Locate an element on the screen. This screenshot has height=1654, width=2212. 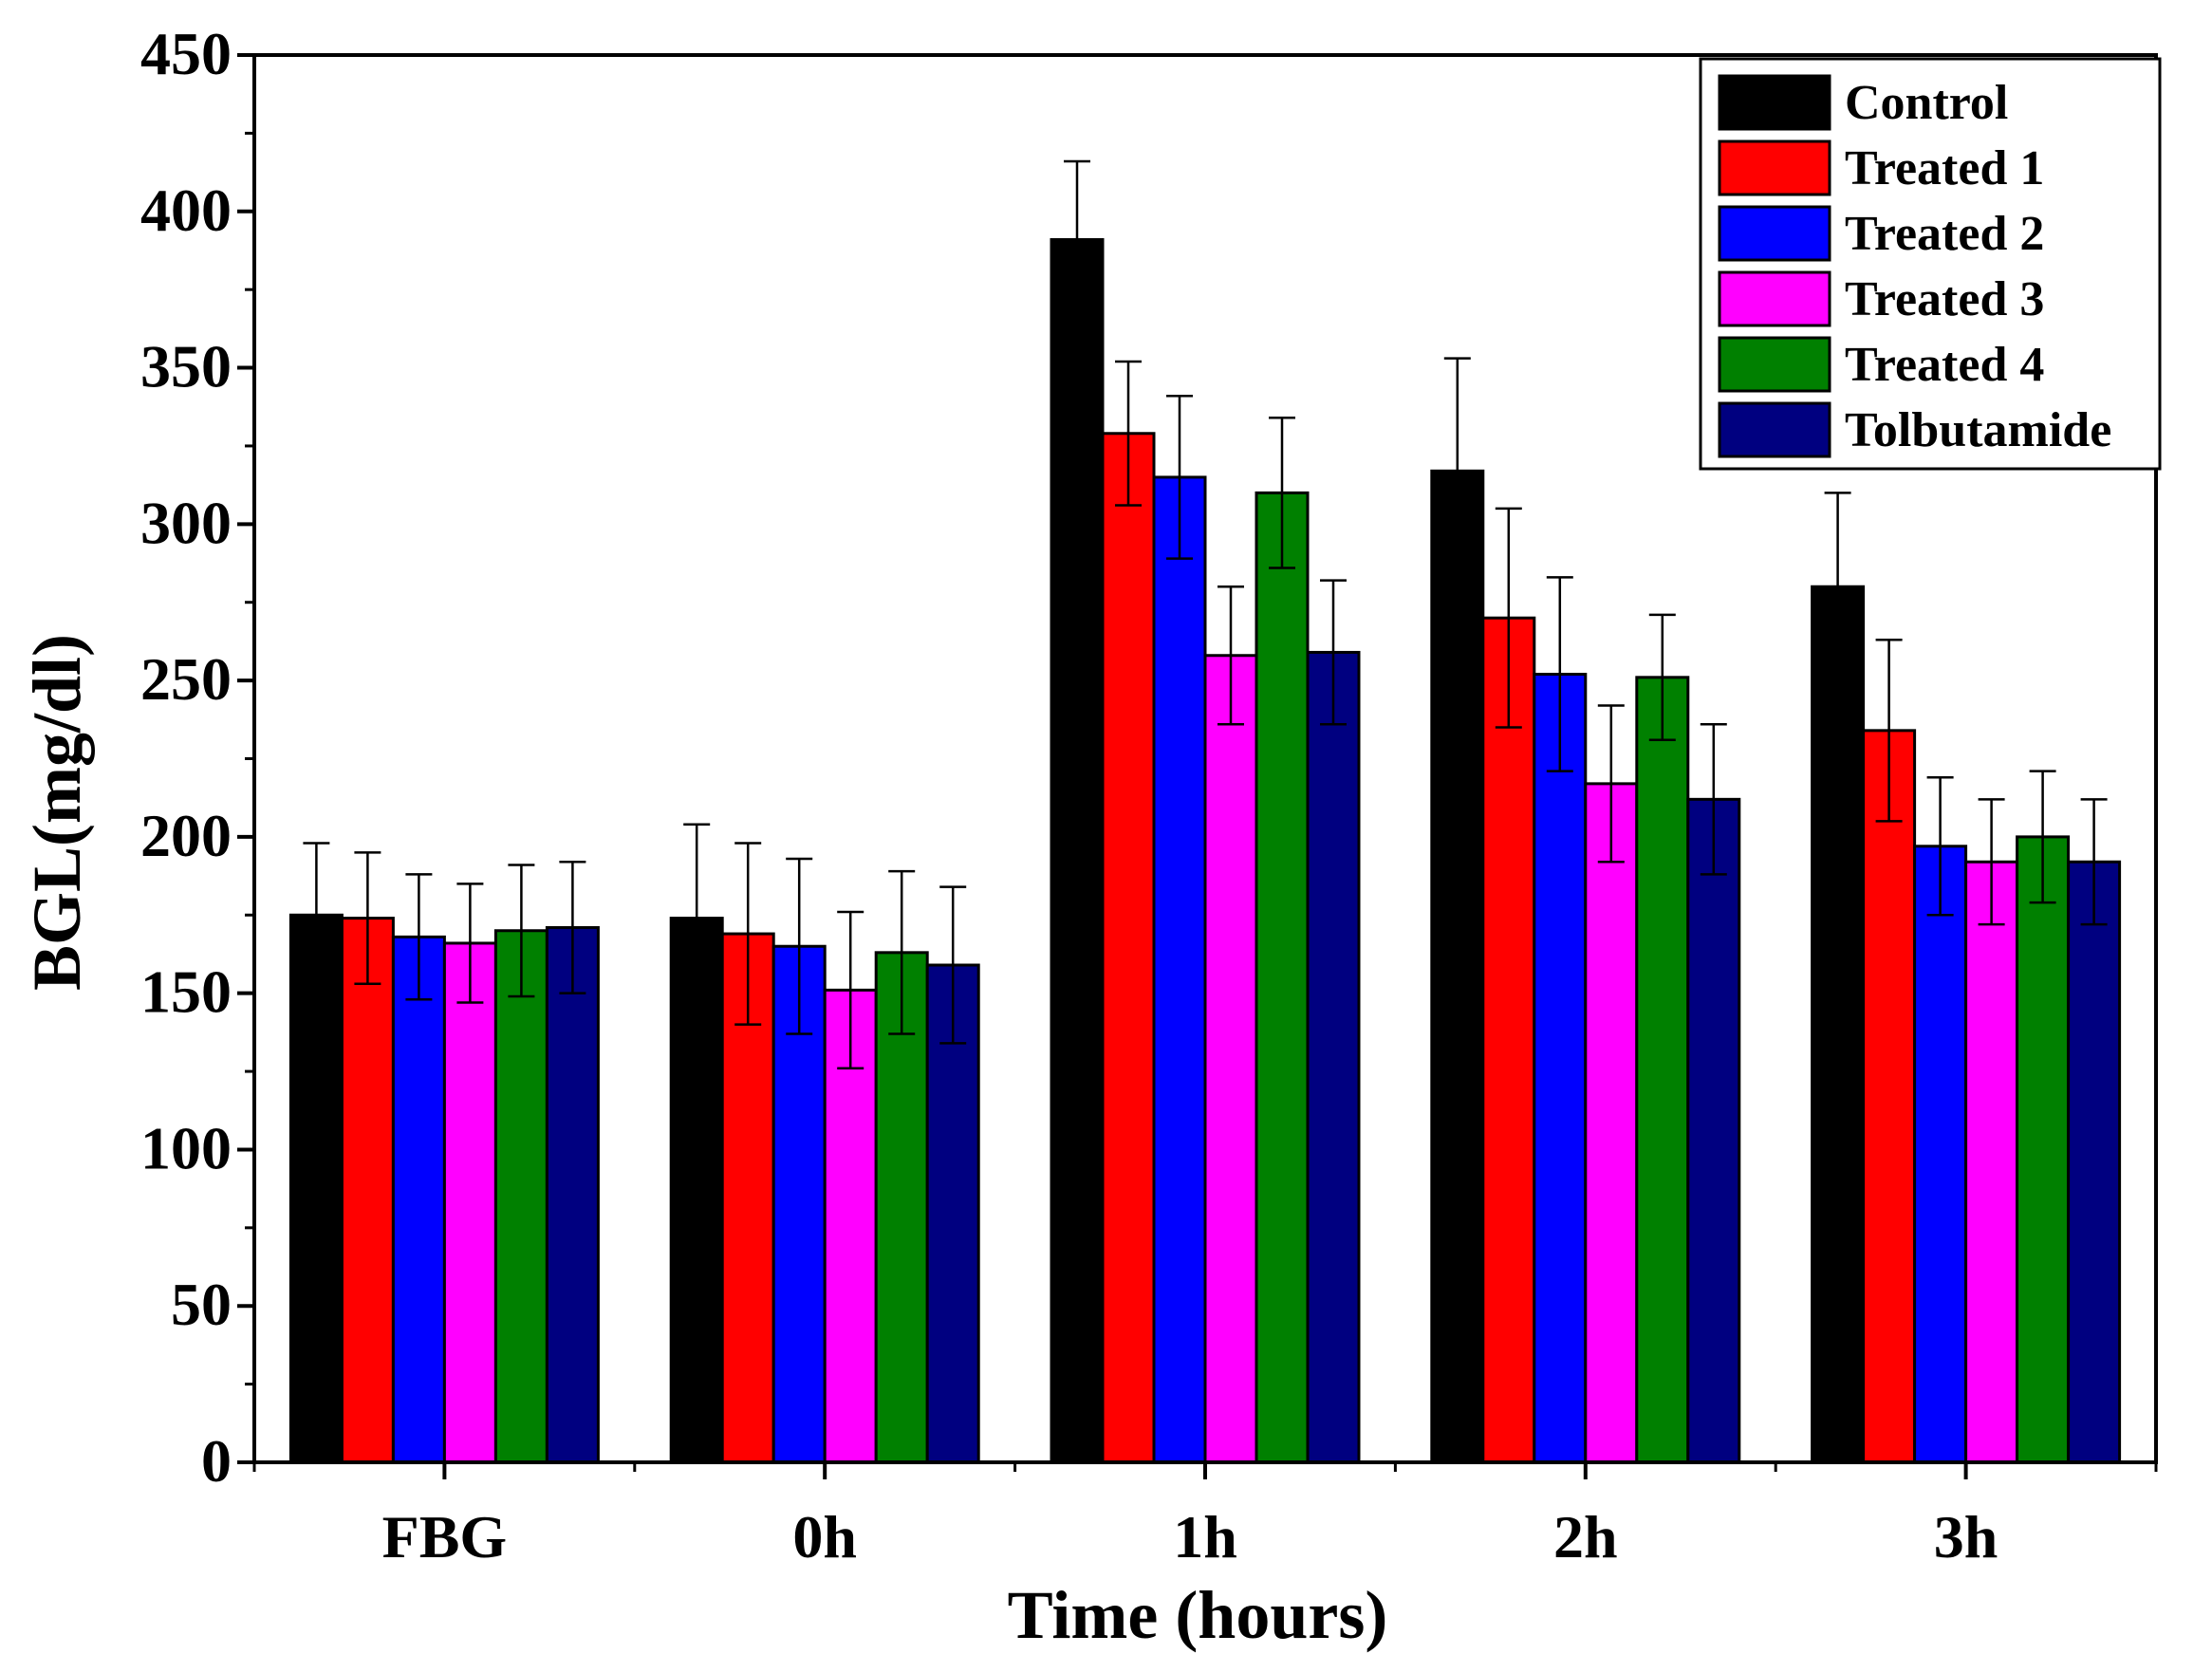
legend-box is located at coordinates (1931, 264).